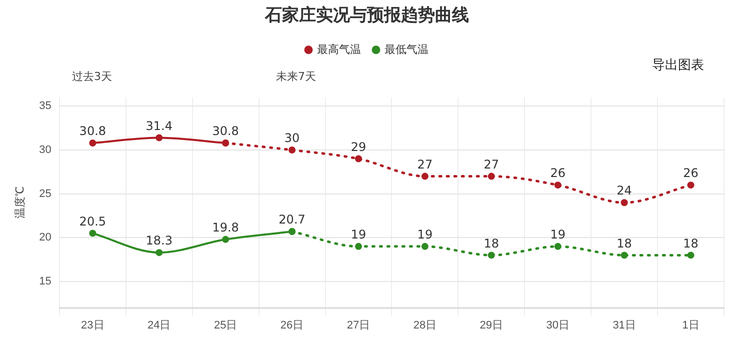 This screenshot has height=343, width=750. What do you see at coordinates (366, 16) in the screenshot?
I see `chart-title: 石家庄实况与预报趋势曲线` at bounding box center [366, 16].